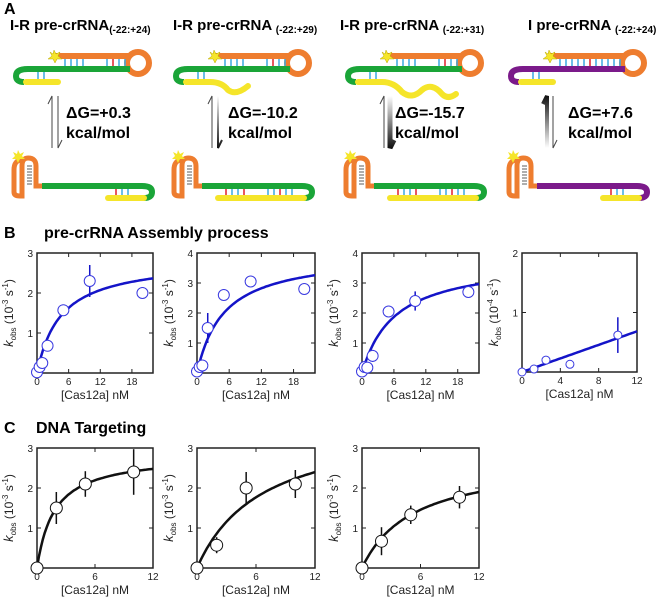  What do you see at coordinates (430, 113) in the screenshot?
I see `delta-g-value: ΔG=-15.7` at bounding box center [430, 113].